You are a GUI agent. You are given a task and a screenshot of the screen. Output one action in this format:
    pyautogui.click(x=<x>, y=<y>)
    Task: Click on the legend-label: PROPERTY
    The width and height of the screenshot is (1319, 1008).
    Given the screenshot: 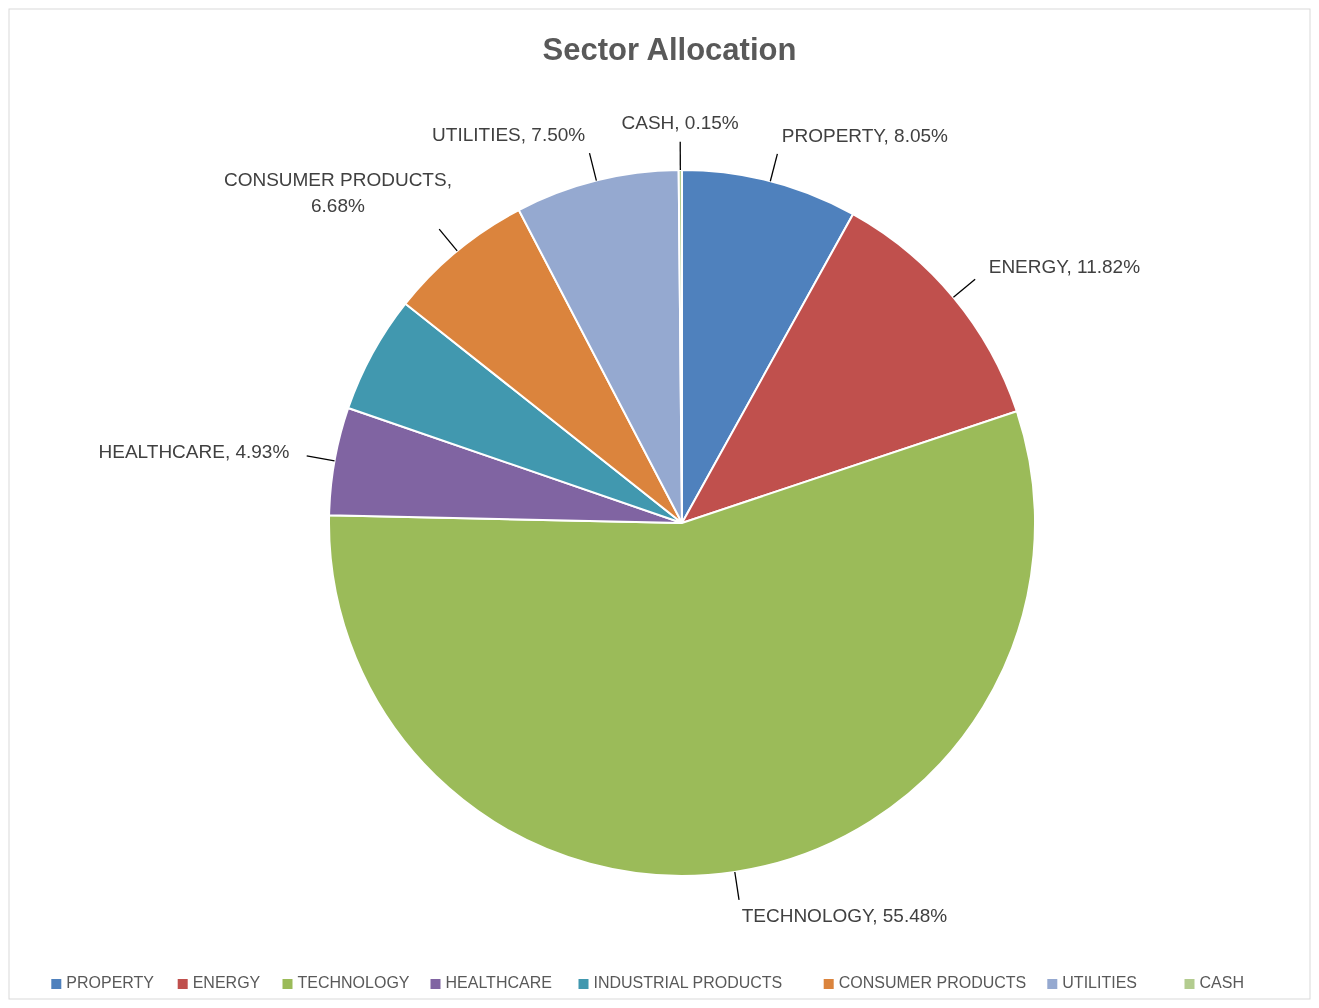 What is the action you would take?
    pyautogui.click(x=110, y=983)
    